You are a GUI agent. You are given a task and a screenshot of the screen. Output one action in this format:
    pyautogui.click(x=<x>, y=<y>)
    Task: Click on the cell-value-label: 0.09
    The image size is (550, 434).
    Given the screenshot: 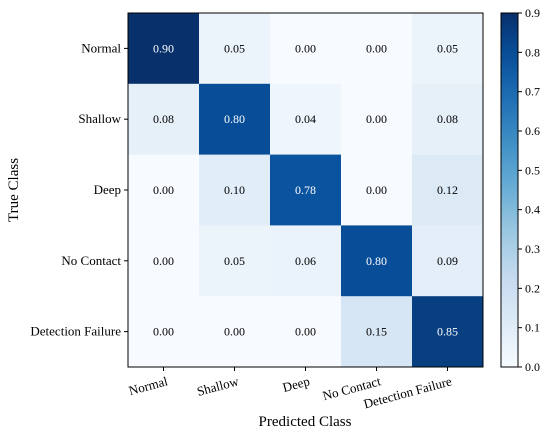 What is the action you would take?
    pyautogui.click(x=447, y=261)
    